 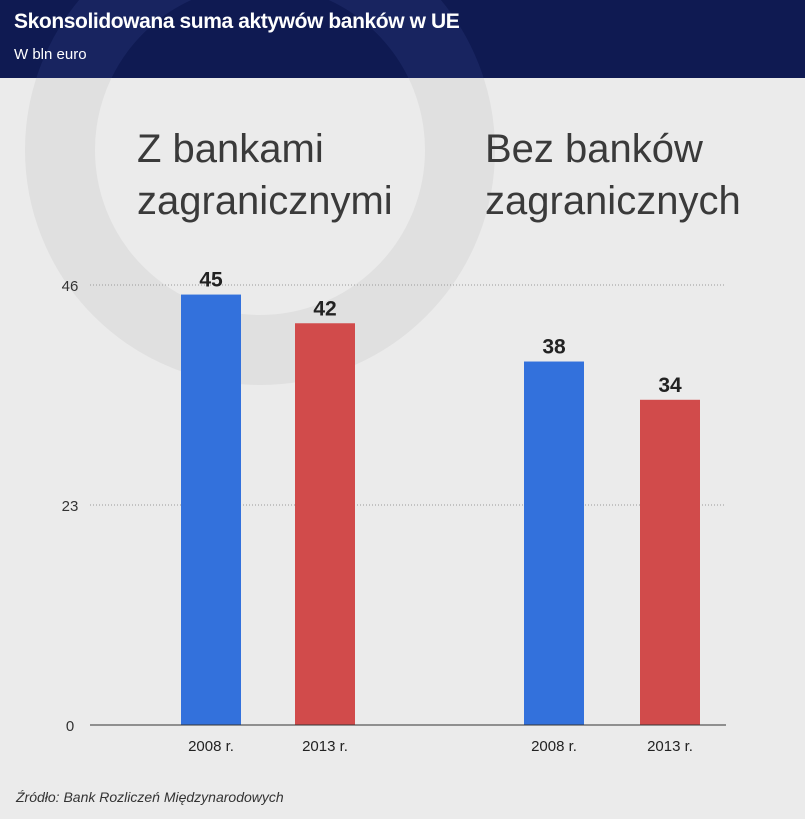 I want to click on chart-title: Skonsolidowana suma aktywów banków w UE, so click(x=237, y=21).